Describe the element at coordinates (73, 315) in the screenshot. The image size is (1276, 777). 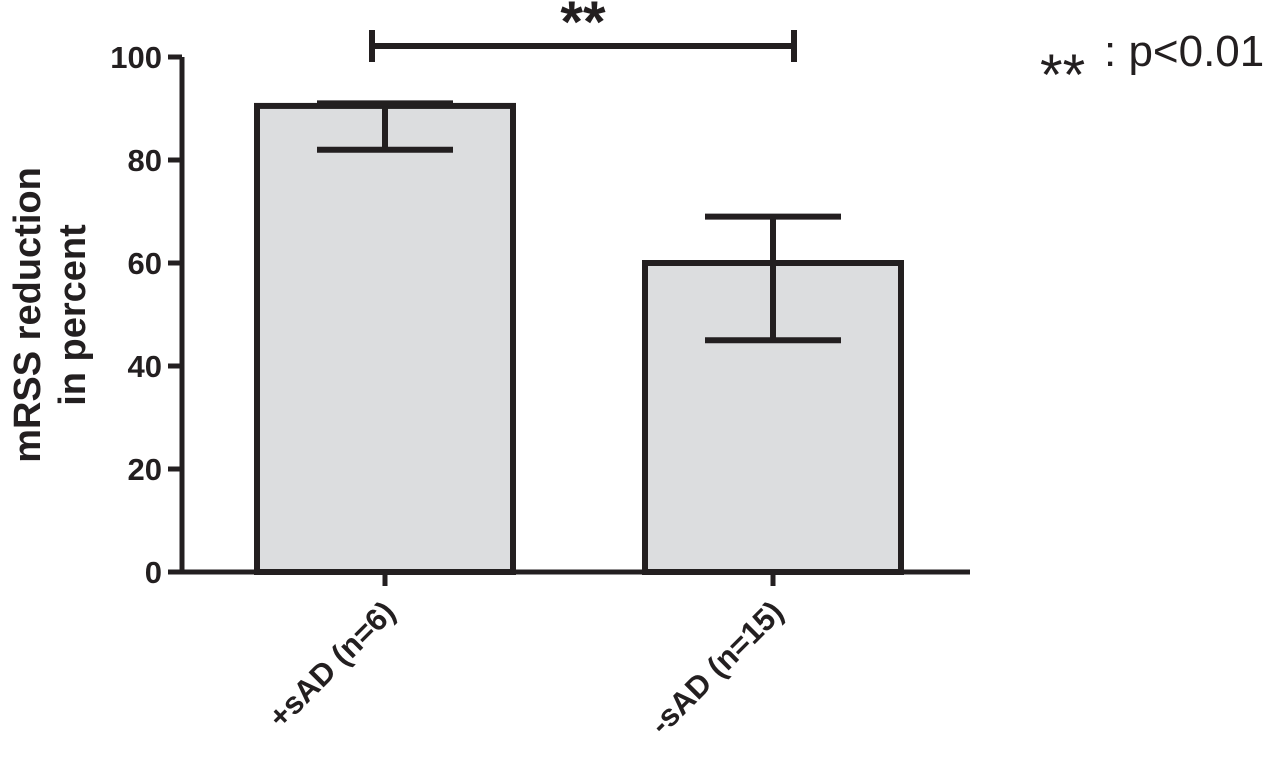
I see `y-axis-title-line-2: in percent` at that location.